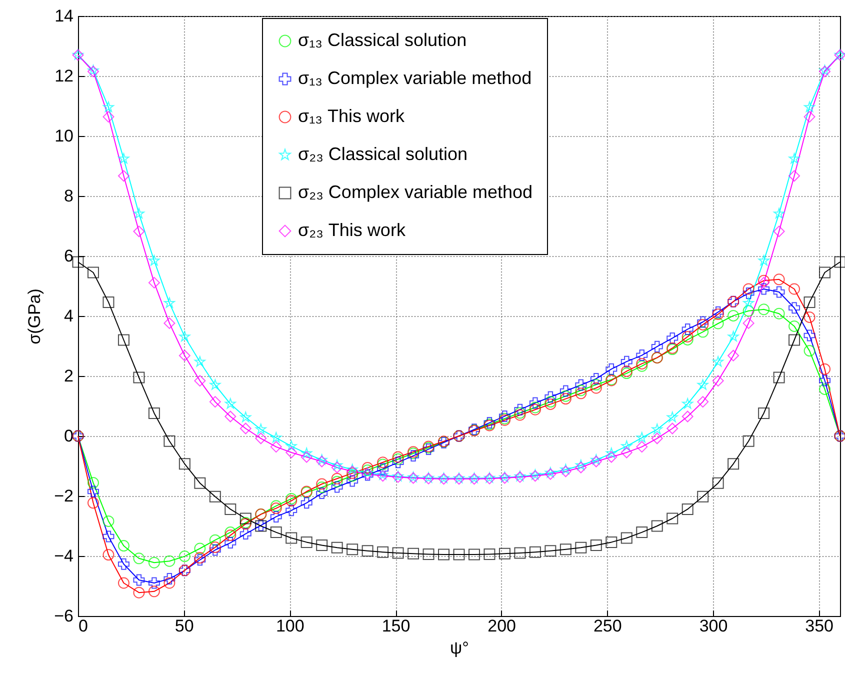 Image resolution: width=845 pixels, height=691 pixels. What do you see at coordinates (352, 116) in the screenshot?
I see `legend-label: σ₁₃ This work` at bounding box center [352, 116].